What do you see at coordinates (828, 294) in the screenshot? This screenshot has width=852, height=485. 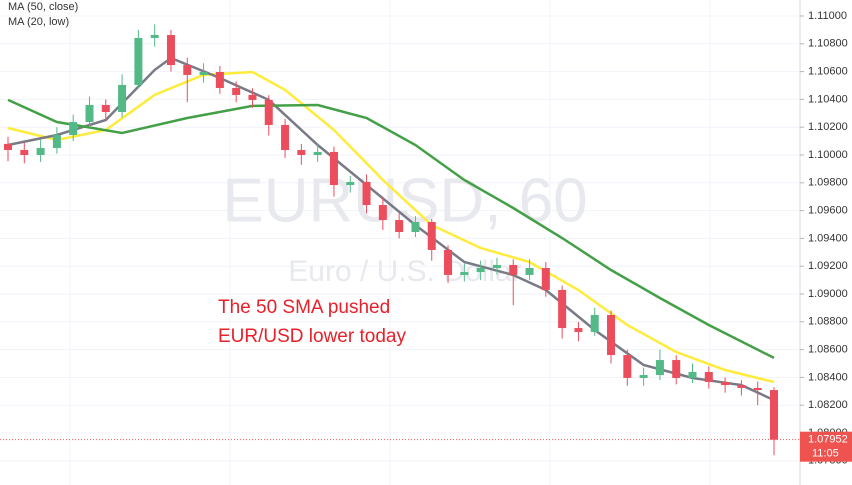 I see `y-tick-label: 1.09000` at bounding box center [828, 294].